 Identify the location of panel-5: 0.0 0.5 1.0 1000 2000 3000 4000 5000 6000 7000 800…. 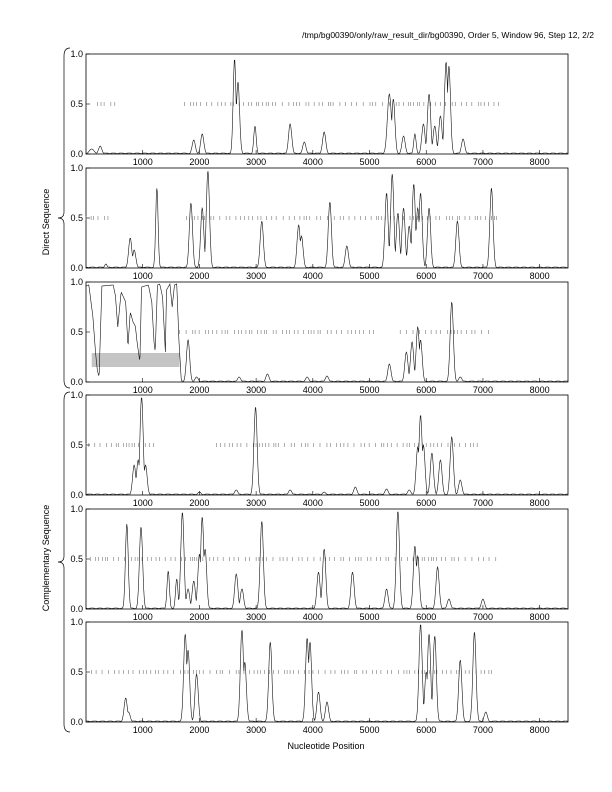
(319, 563).